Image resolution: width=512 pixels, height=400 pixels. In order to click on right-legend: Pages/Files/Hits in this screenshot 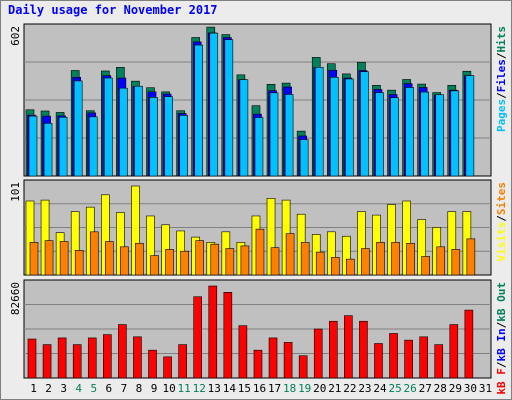, I will do `click(501, 79)`.